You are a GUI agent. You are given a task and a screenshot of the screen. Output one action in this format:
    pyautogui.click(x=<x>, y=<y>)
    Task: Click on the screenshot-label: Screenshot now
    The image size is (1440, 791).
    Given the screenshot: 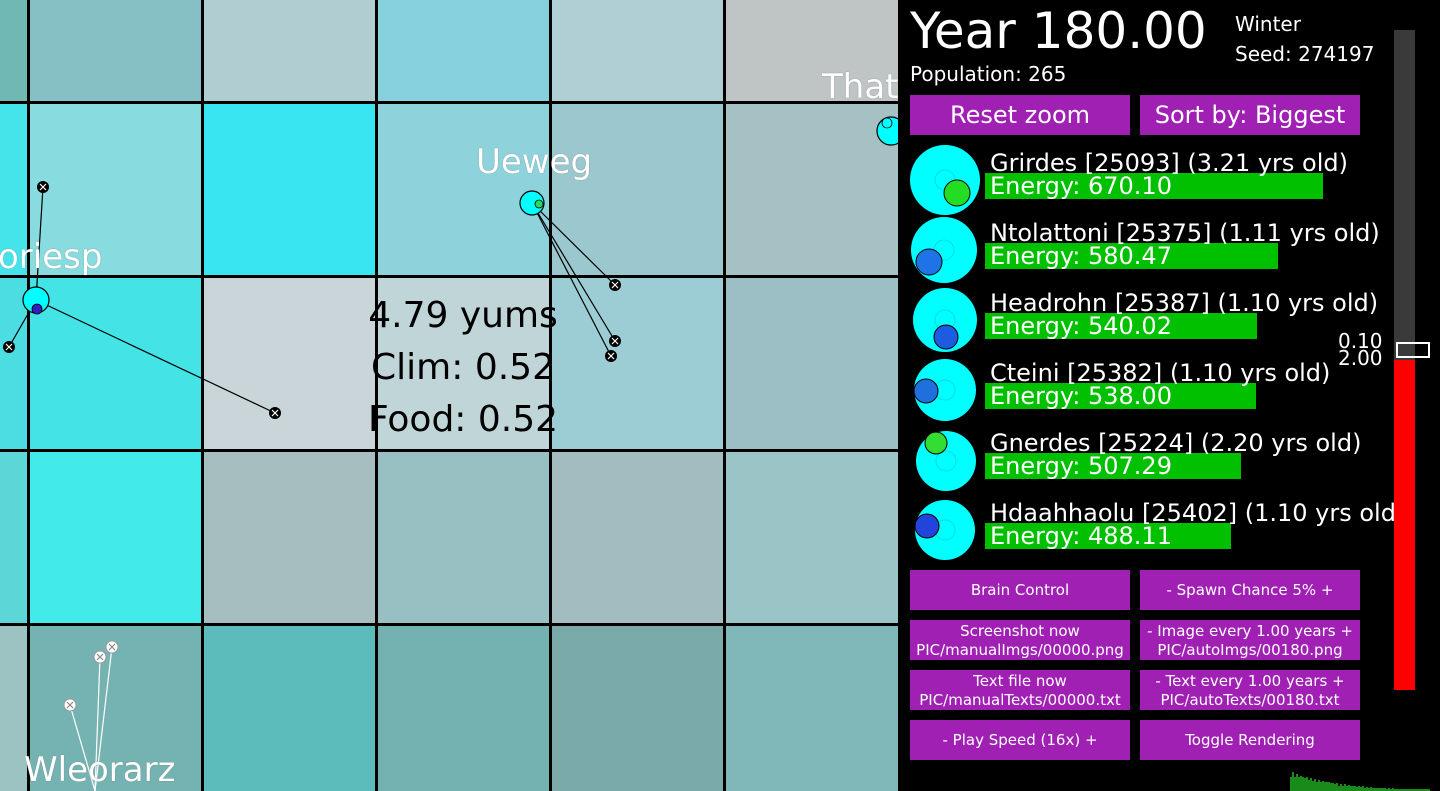 What is the action you would take?
    pyautogui.click(x=1020, y=631)
    